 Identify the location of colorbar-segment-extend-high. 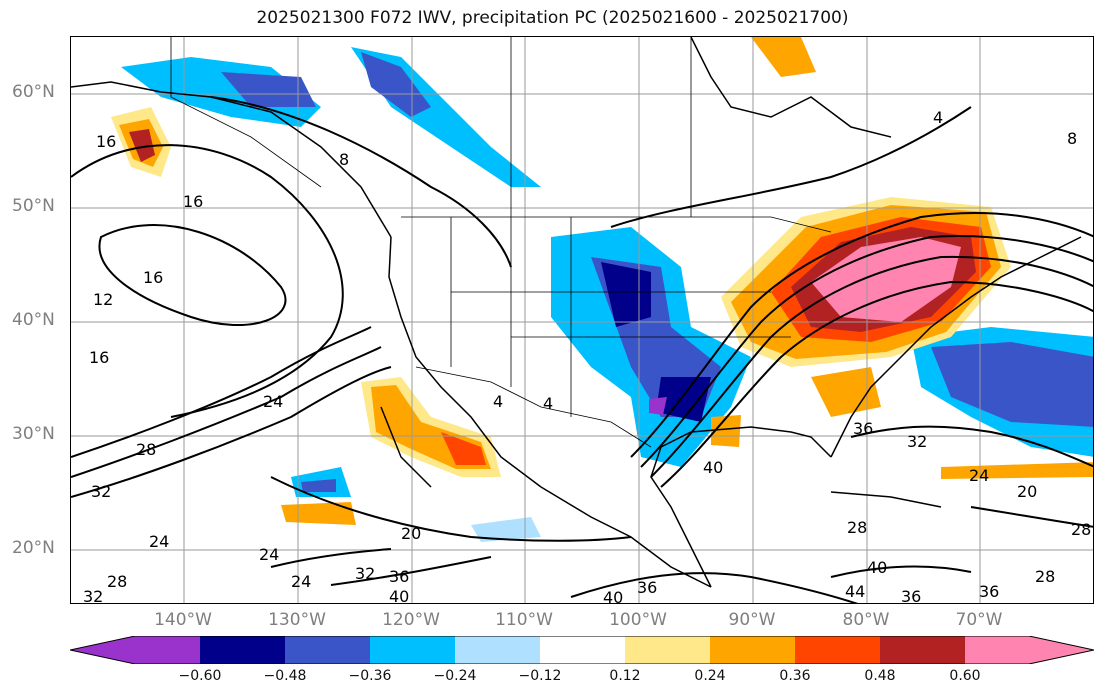
(1029, 650).